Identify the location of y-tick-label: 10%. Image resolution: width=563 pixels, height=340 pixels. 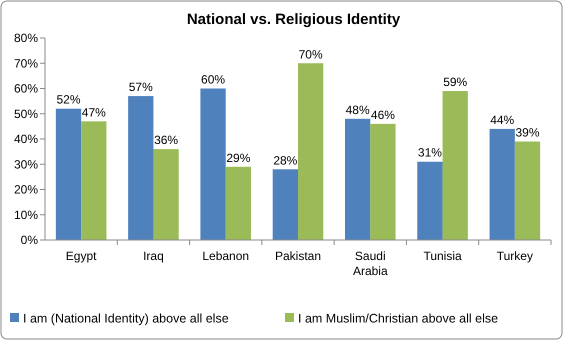
(26, 215).